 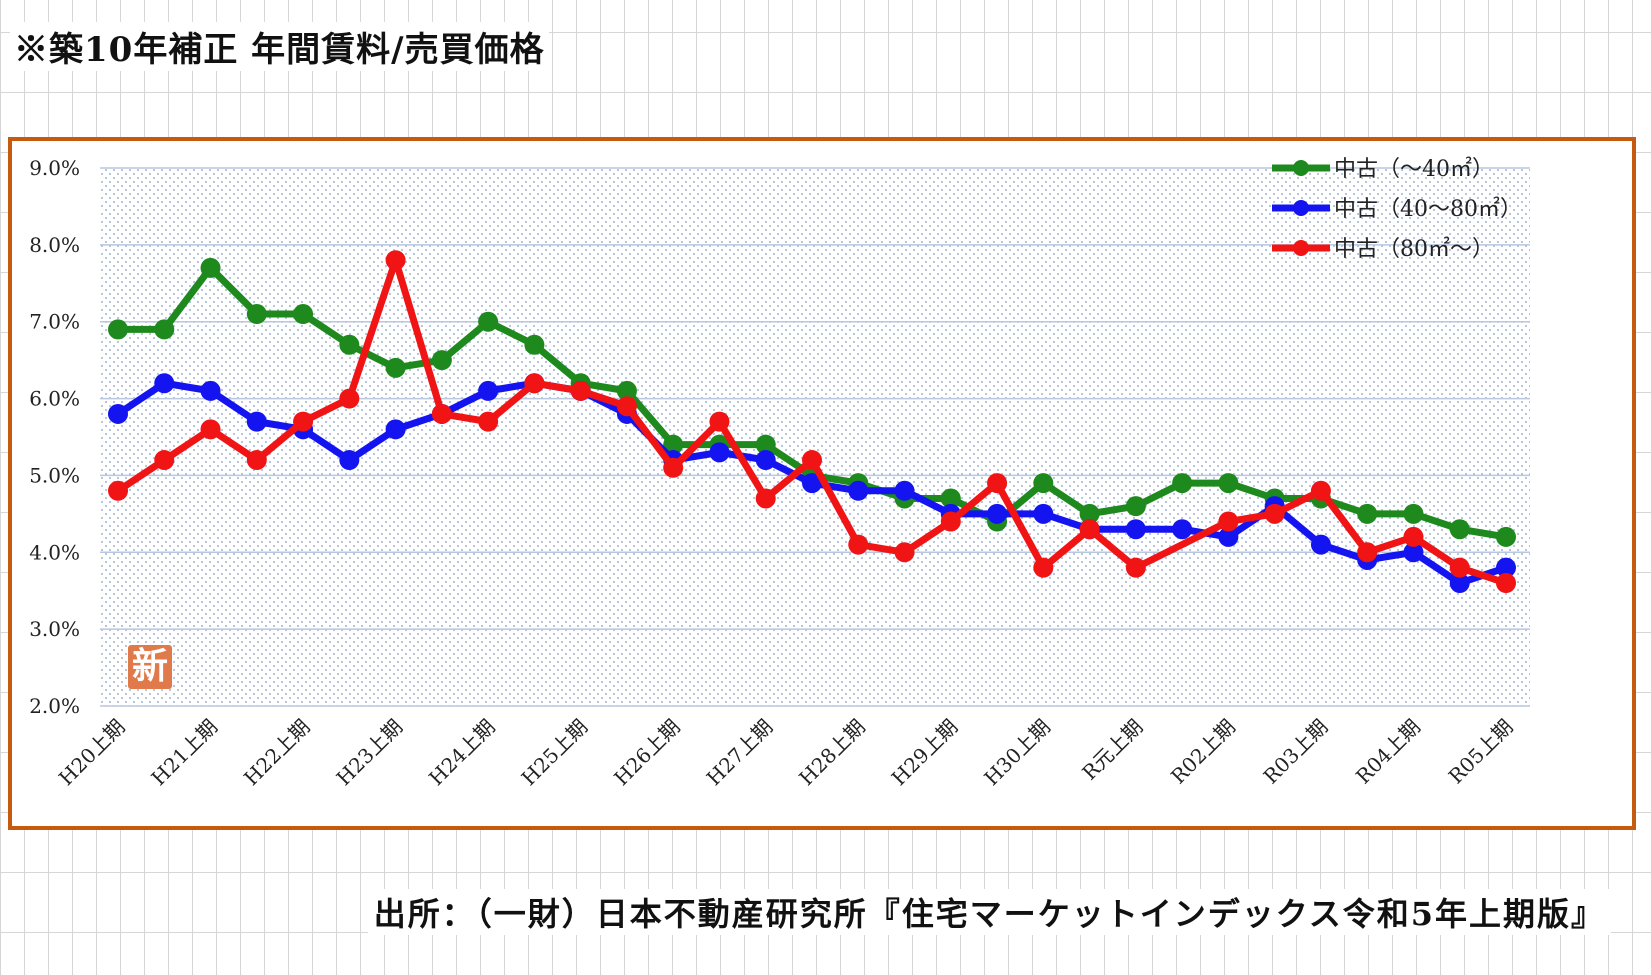 What do you see at coordinates (54, 706) in the screenshot?
I see `y-tick-label: 2.0%` at bounding box center [54, 706].